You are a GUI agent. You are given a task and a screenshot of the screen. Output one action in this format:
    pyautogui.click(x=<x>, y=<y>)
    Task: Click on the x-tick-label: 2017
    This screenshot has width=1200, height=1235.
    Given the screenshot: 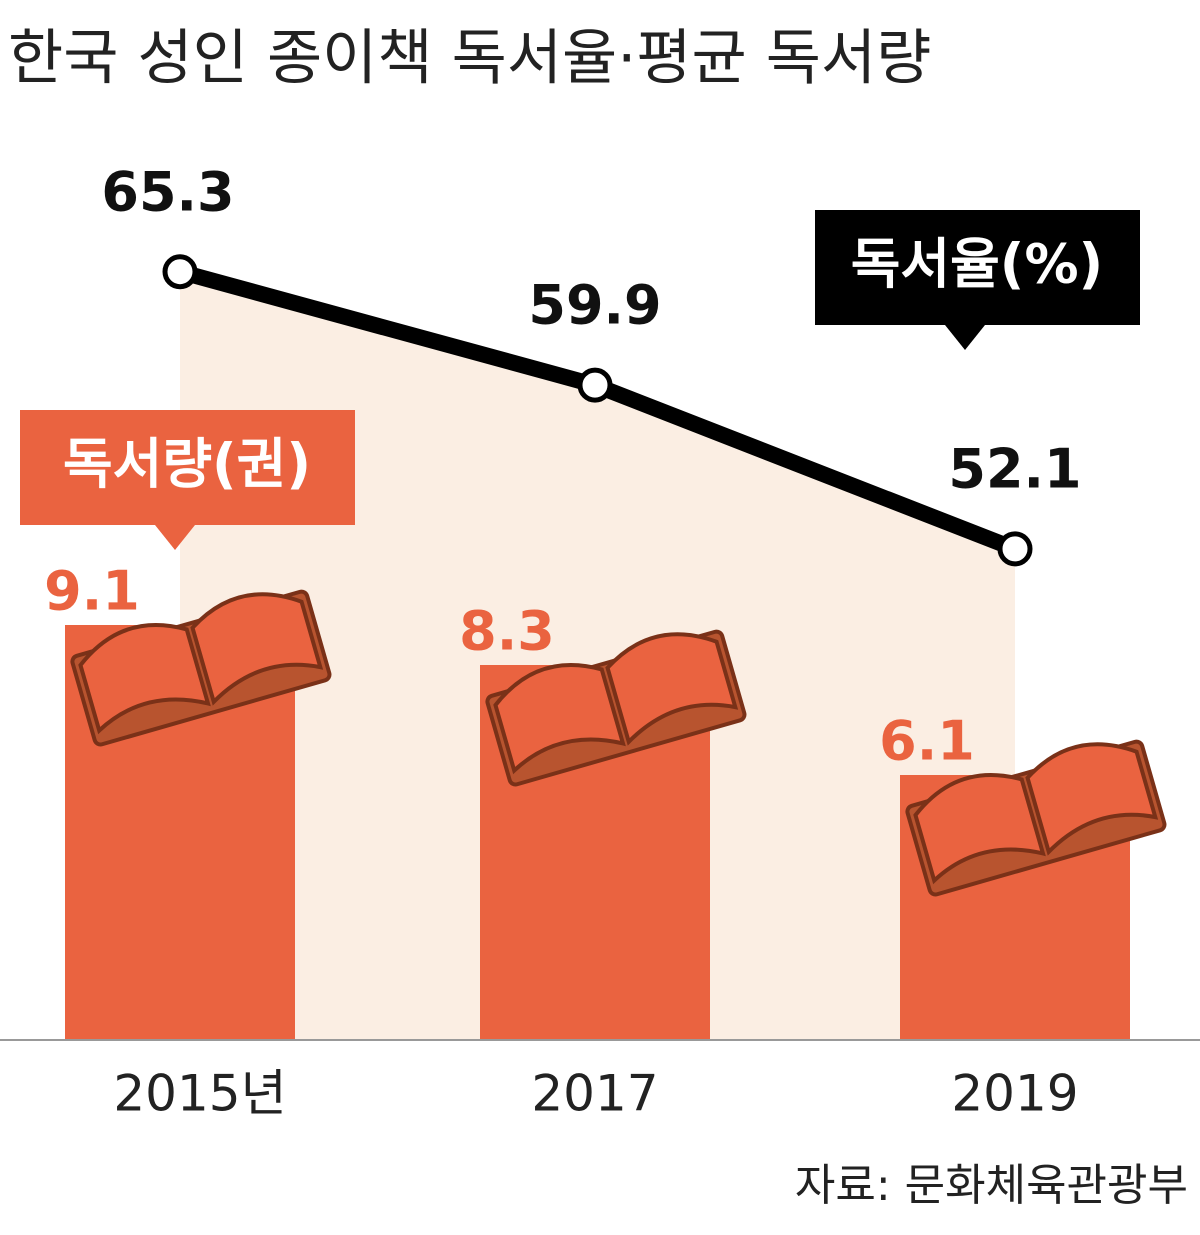 What is the action you would take?
    pyautogui.click(x=594, y=1094)
    